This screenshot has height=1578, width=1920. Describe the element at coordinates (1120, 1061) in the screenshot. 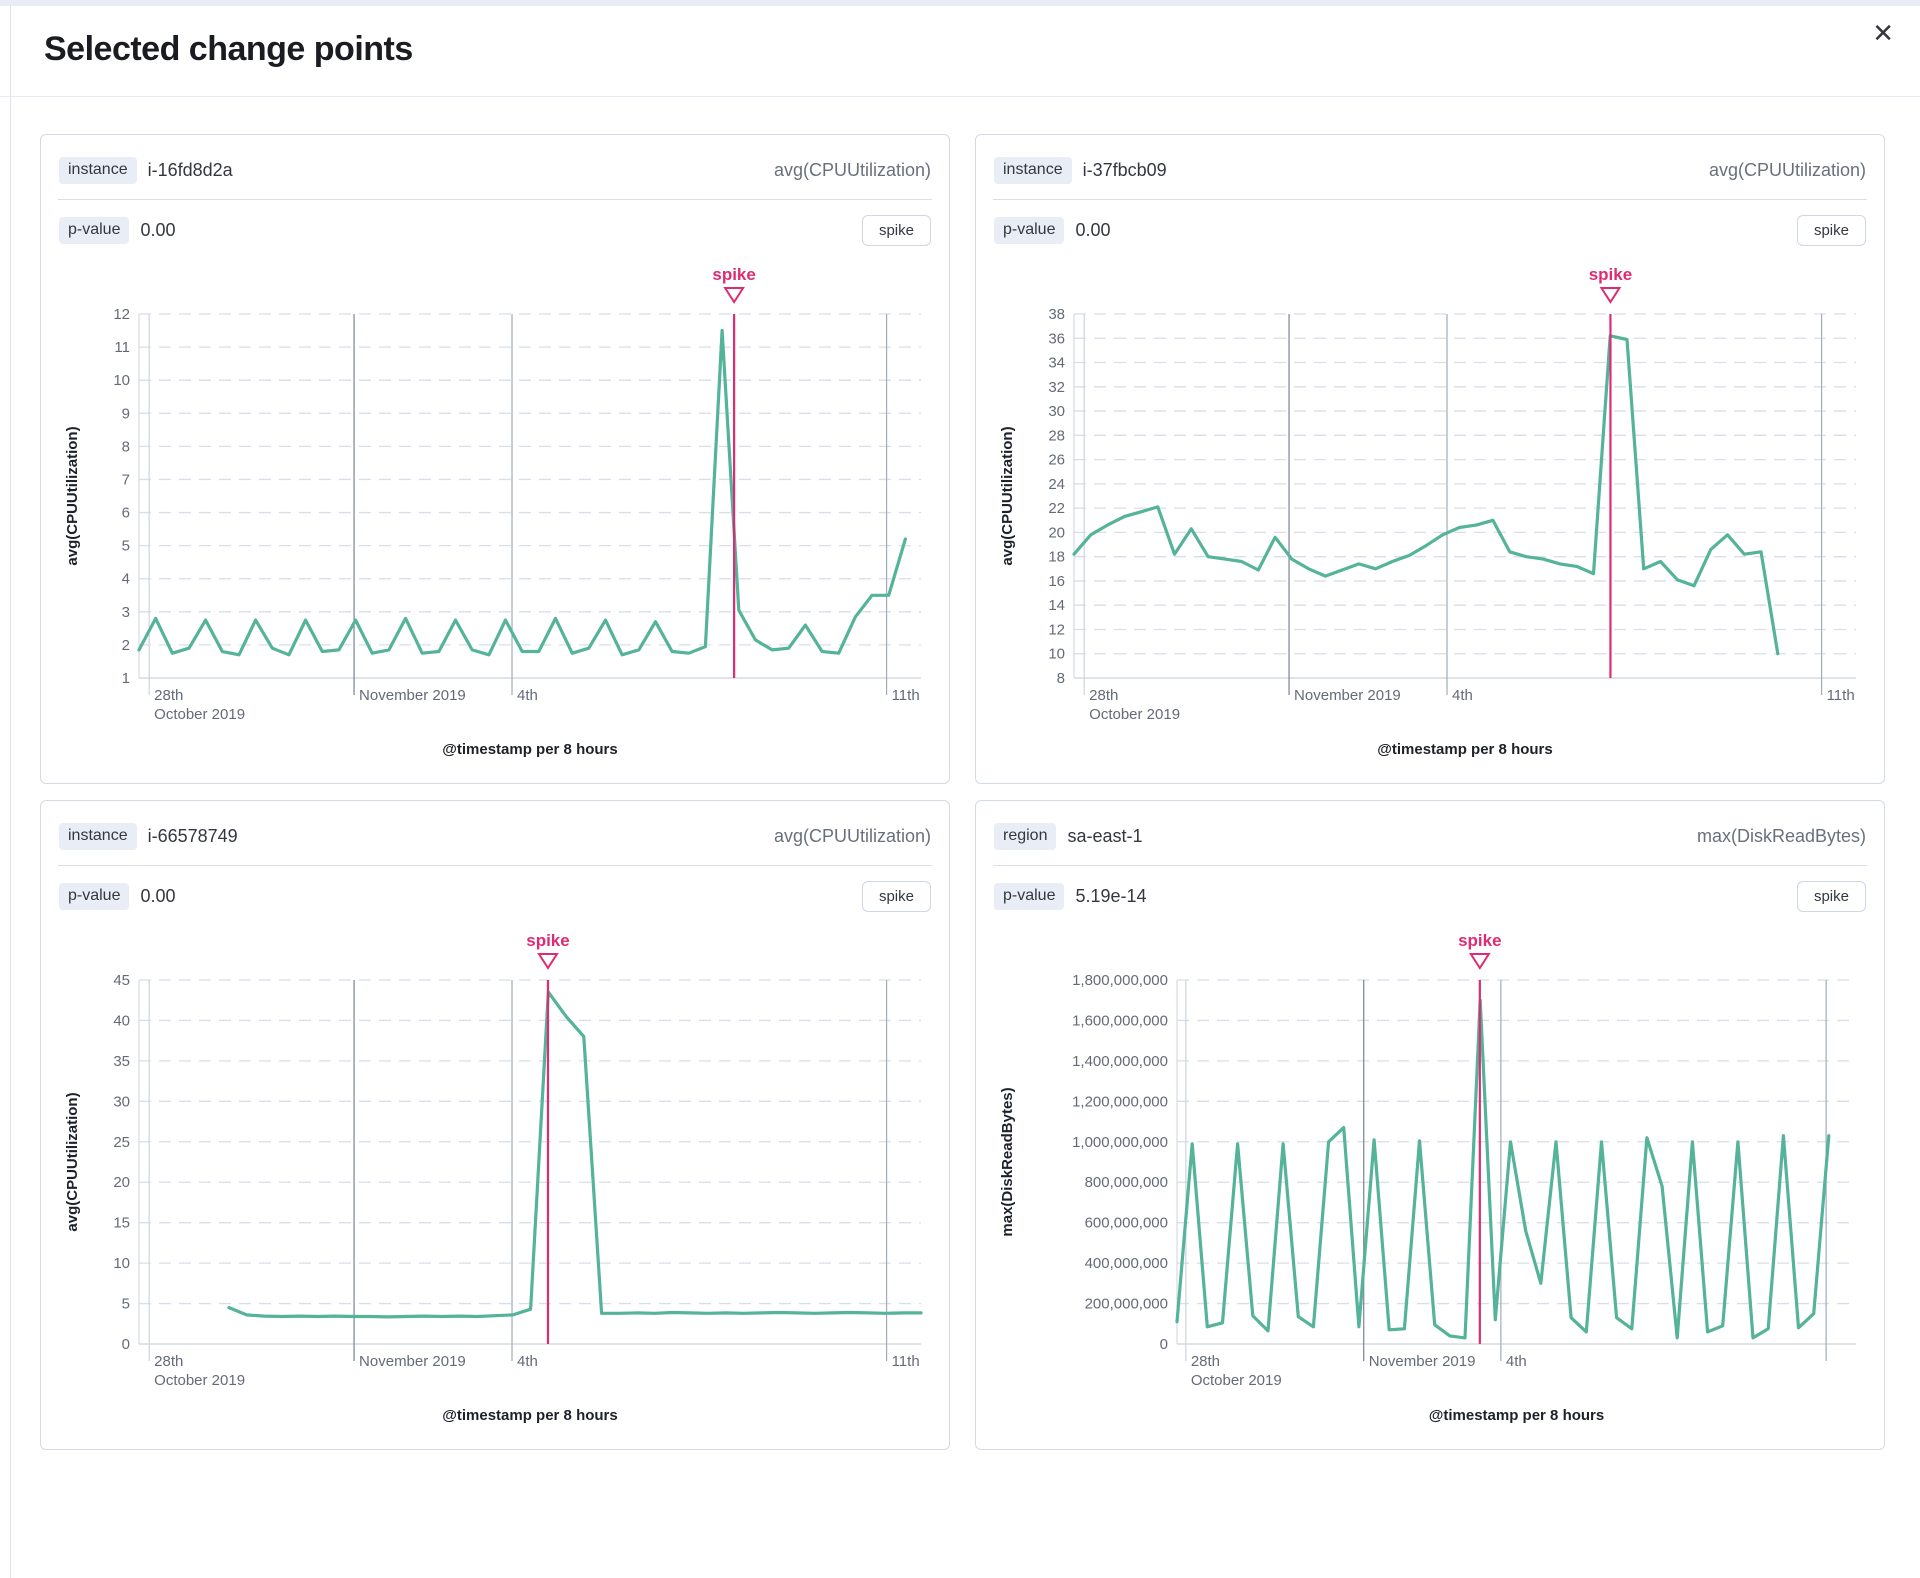

I see `svg-text: 1,400,000,000` at that location.